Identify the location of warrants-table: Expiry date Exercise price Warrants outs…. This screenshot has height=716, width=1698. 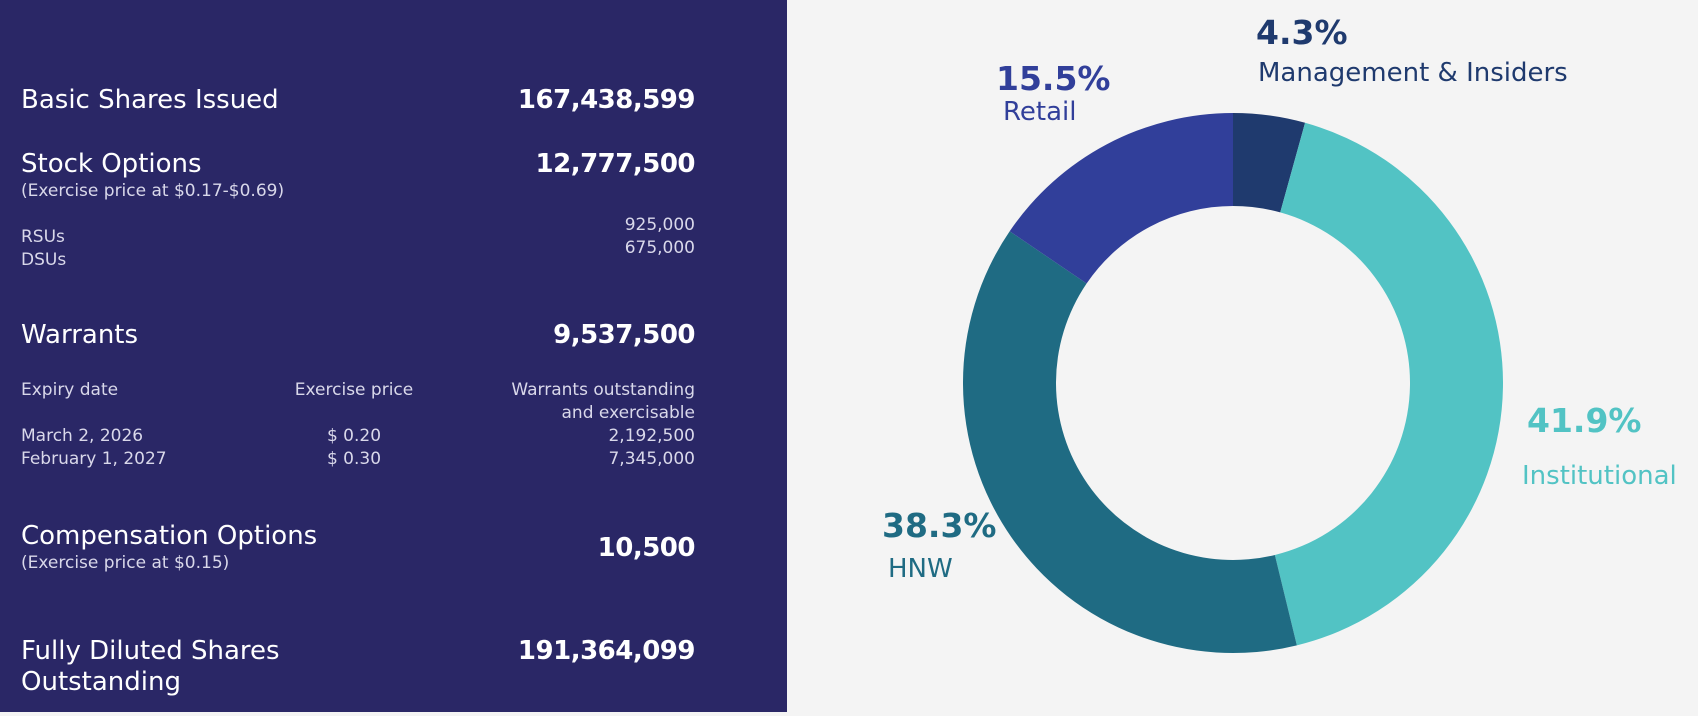
(358, 426).